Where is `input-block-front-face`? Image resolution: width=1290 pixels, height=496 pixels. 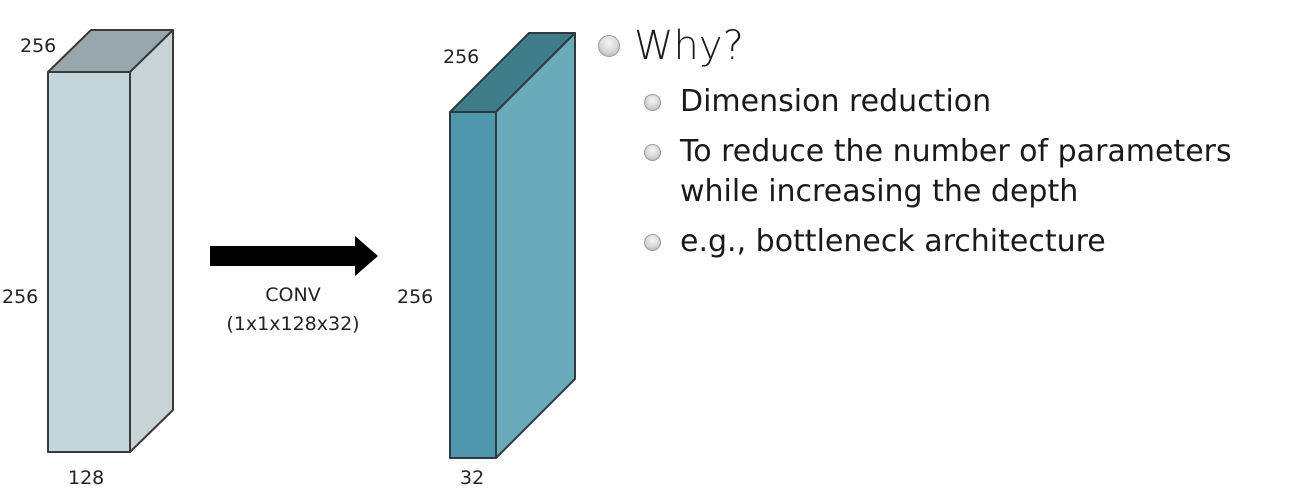 input-block-front-face is located at coordinates (89, 262).